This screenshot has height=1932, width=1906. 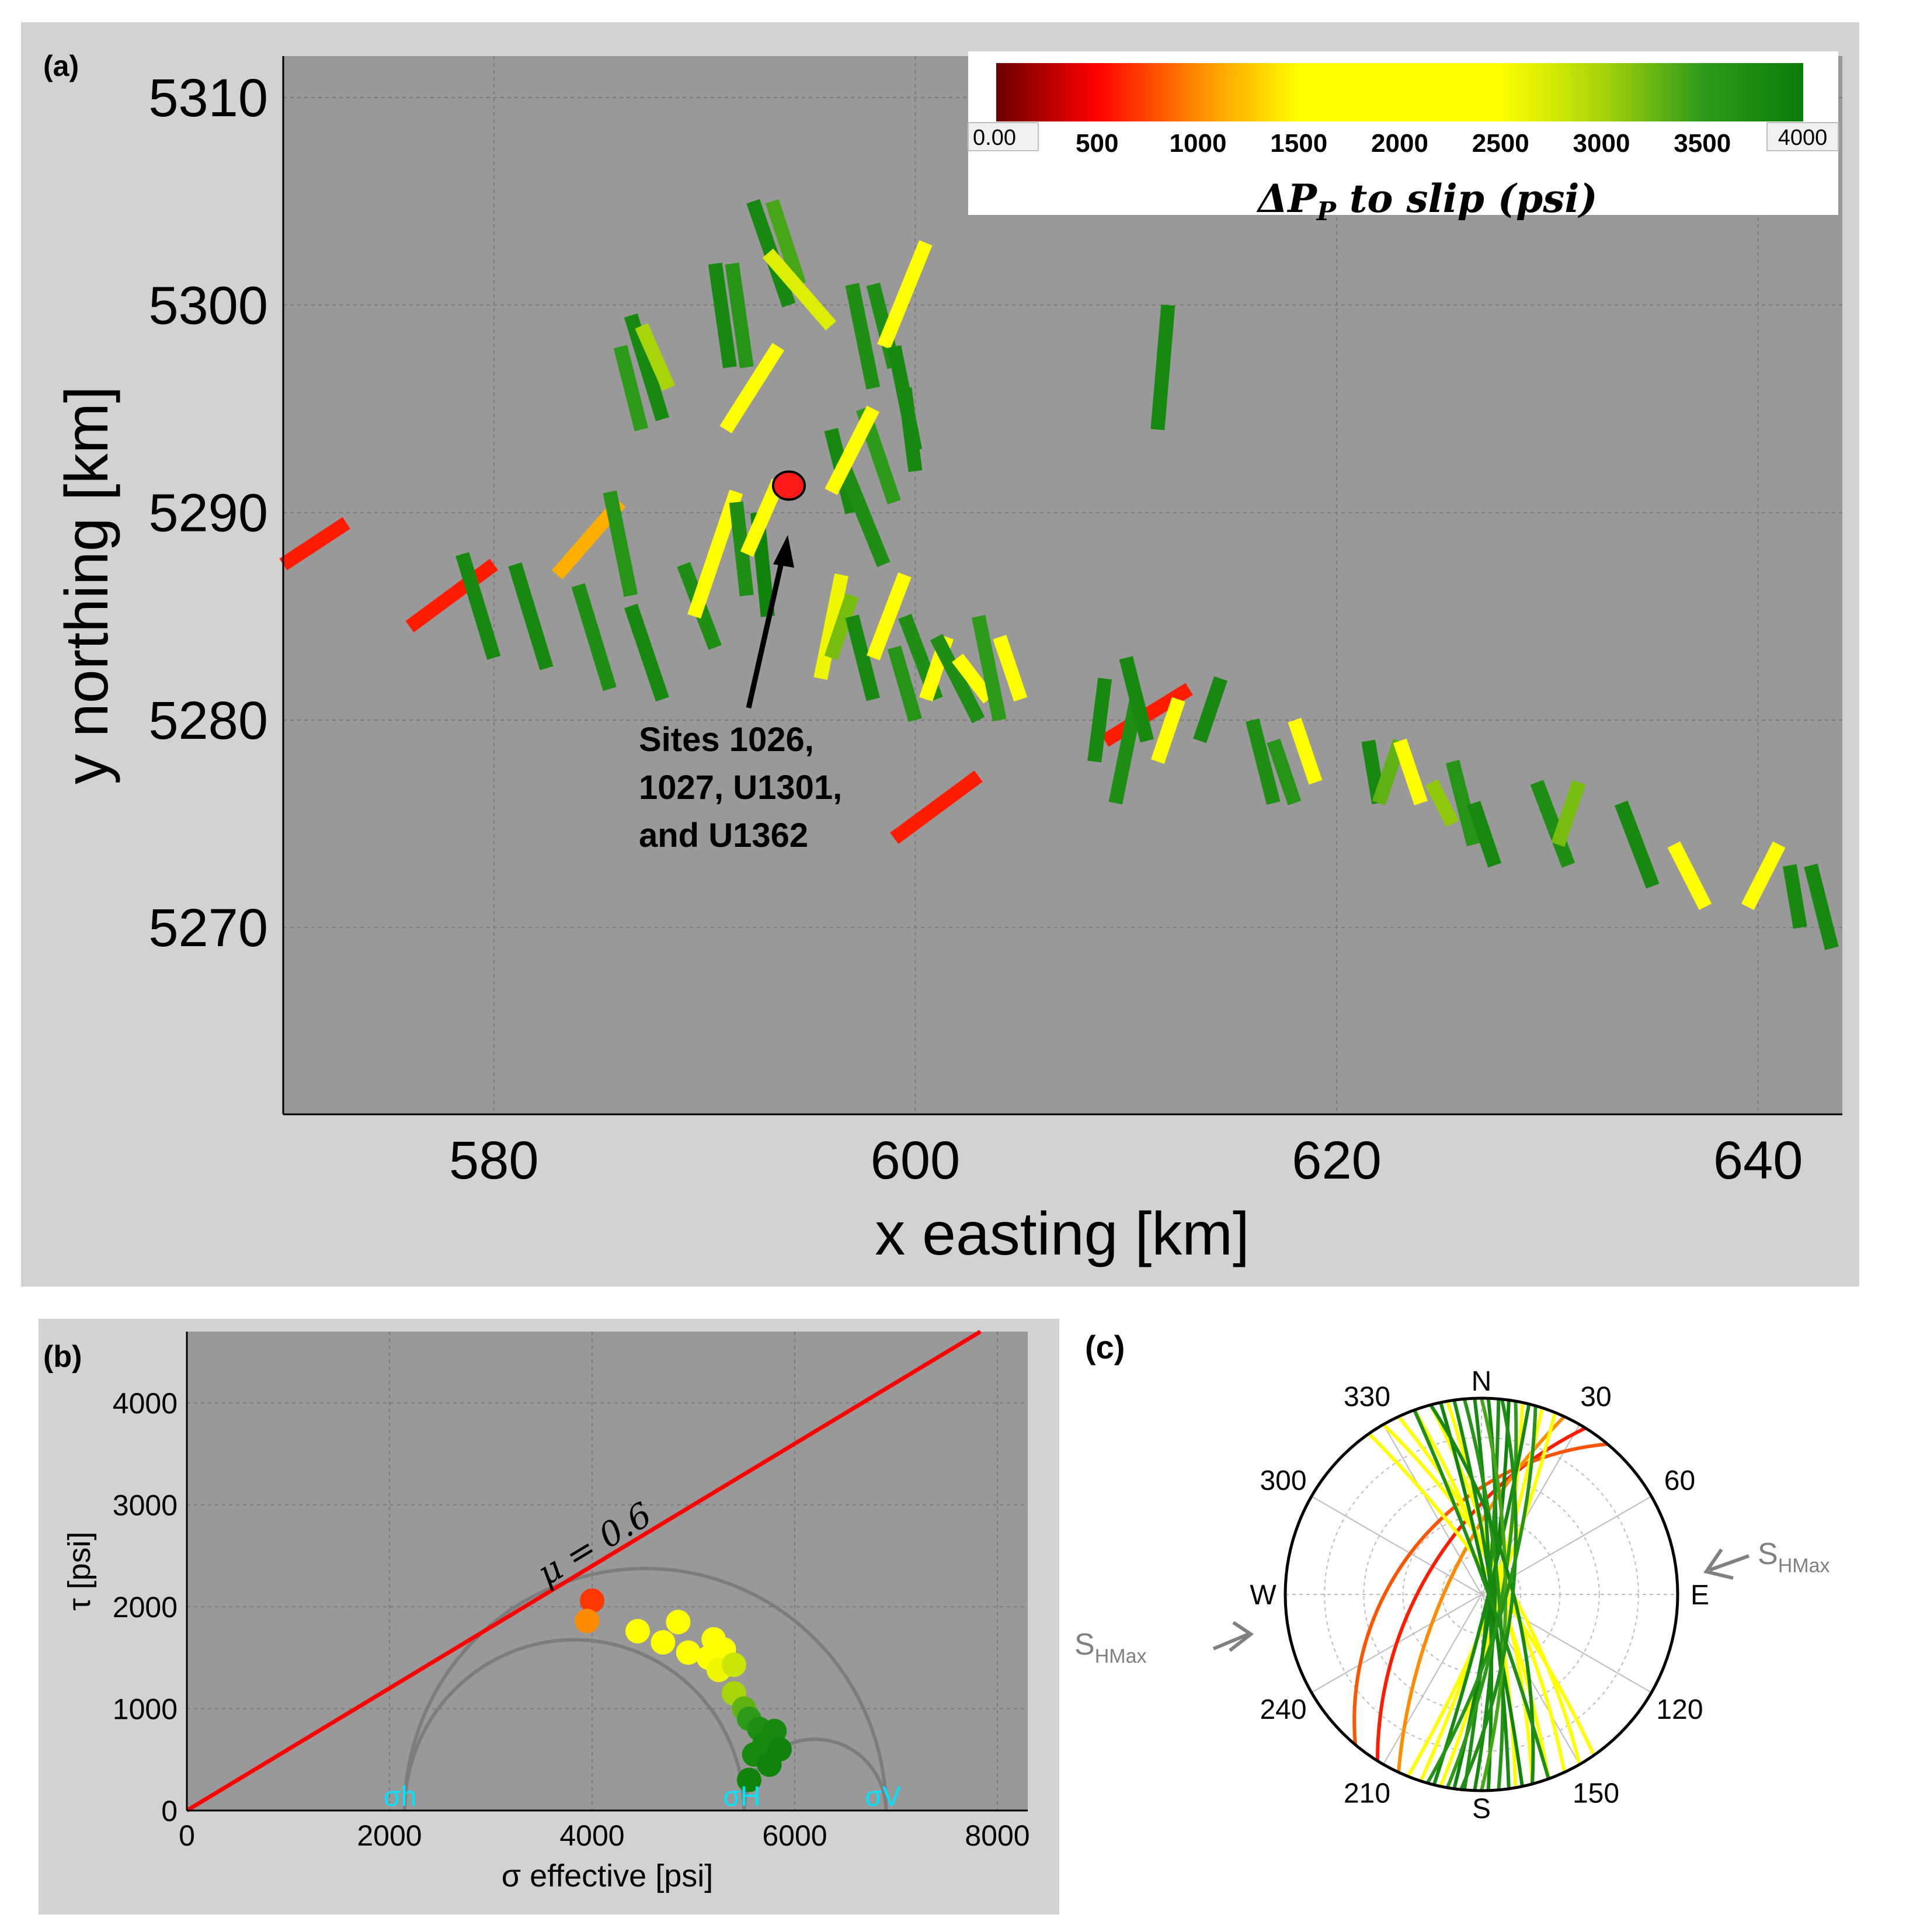 What do you see at coordinates (208, 513) in the screenshot?
I see `y-tick-label-a: 5290` at bounding box center [208, 513].